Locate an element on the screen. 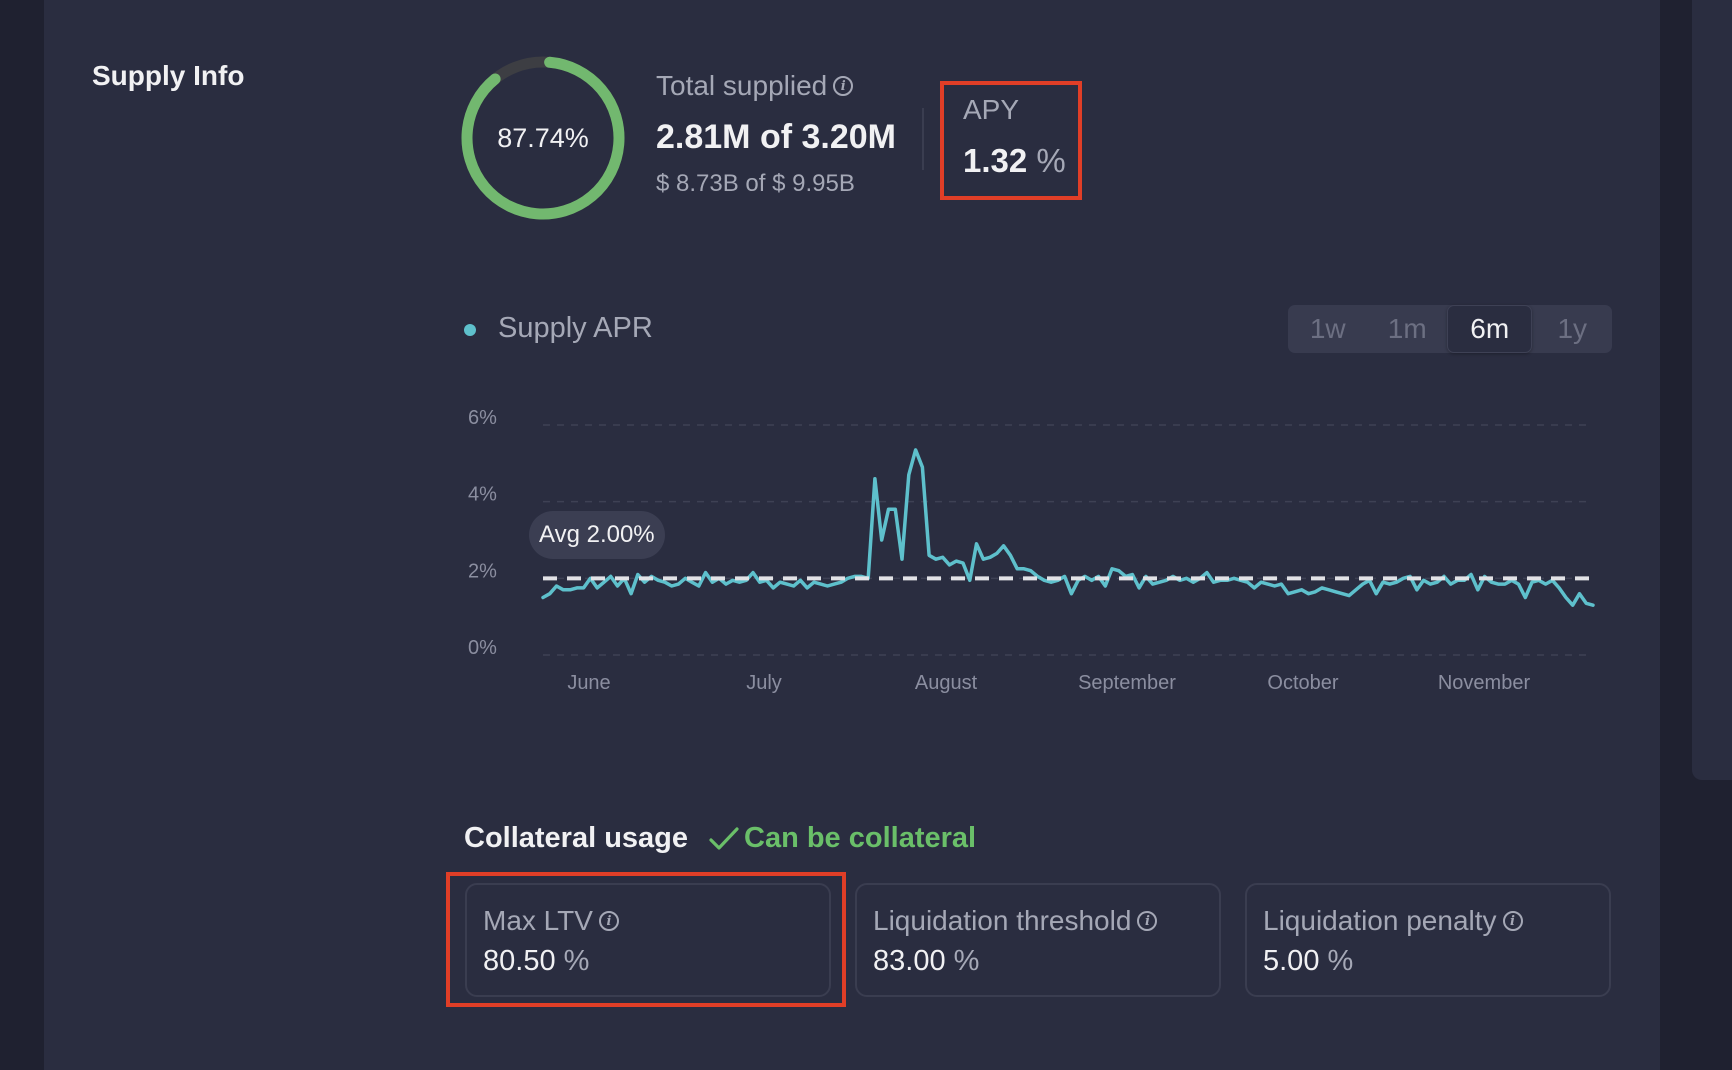  total-supplied-usd: $ 8.73B of $ 9.95B is located at coordinates (755, 183).